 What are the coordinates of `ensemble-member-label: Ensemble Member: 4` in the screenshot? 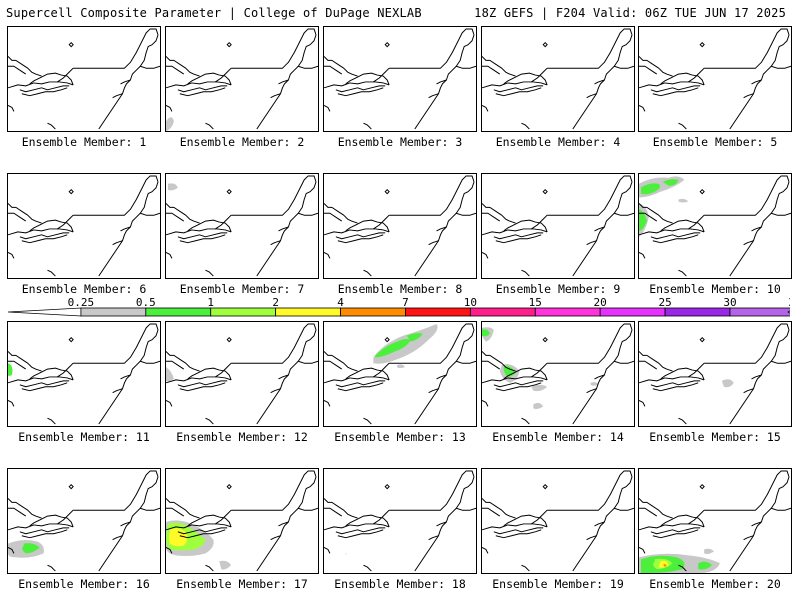 It's located at (558, 142).